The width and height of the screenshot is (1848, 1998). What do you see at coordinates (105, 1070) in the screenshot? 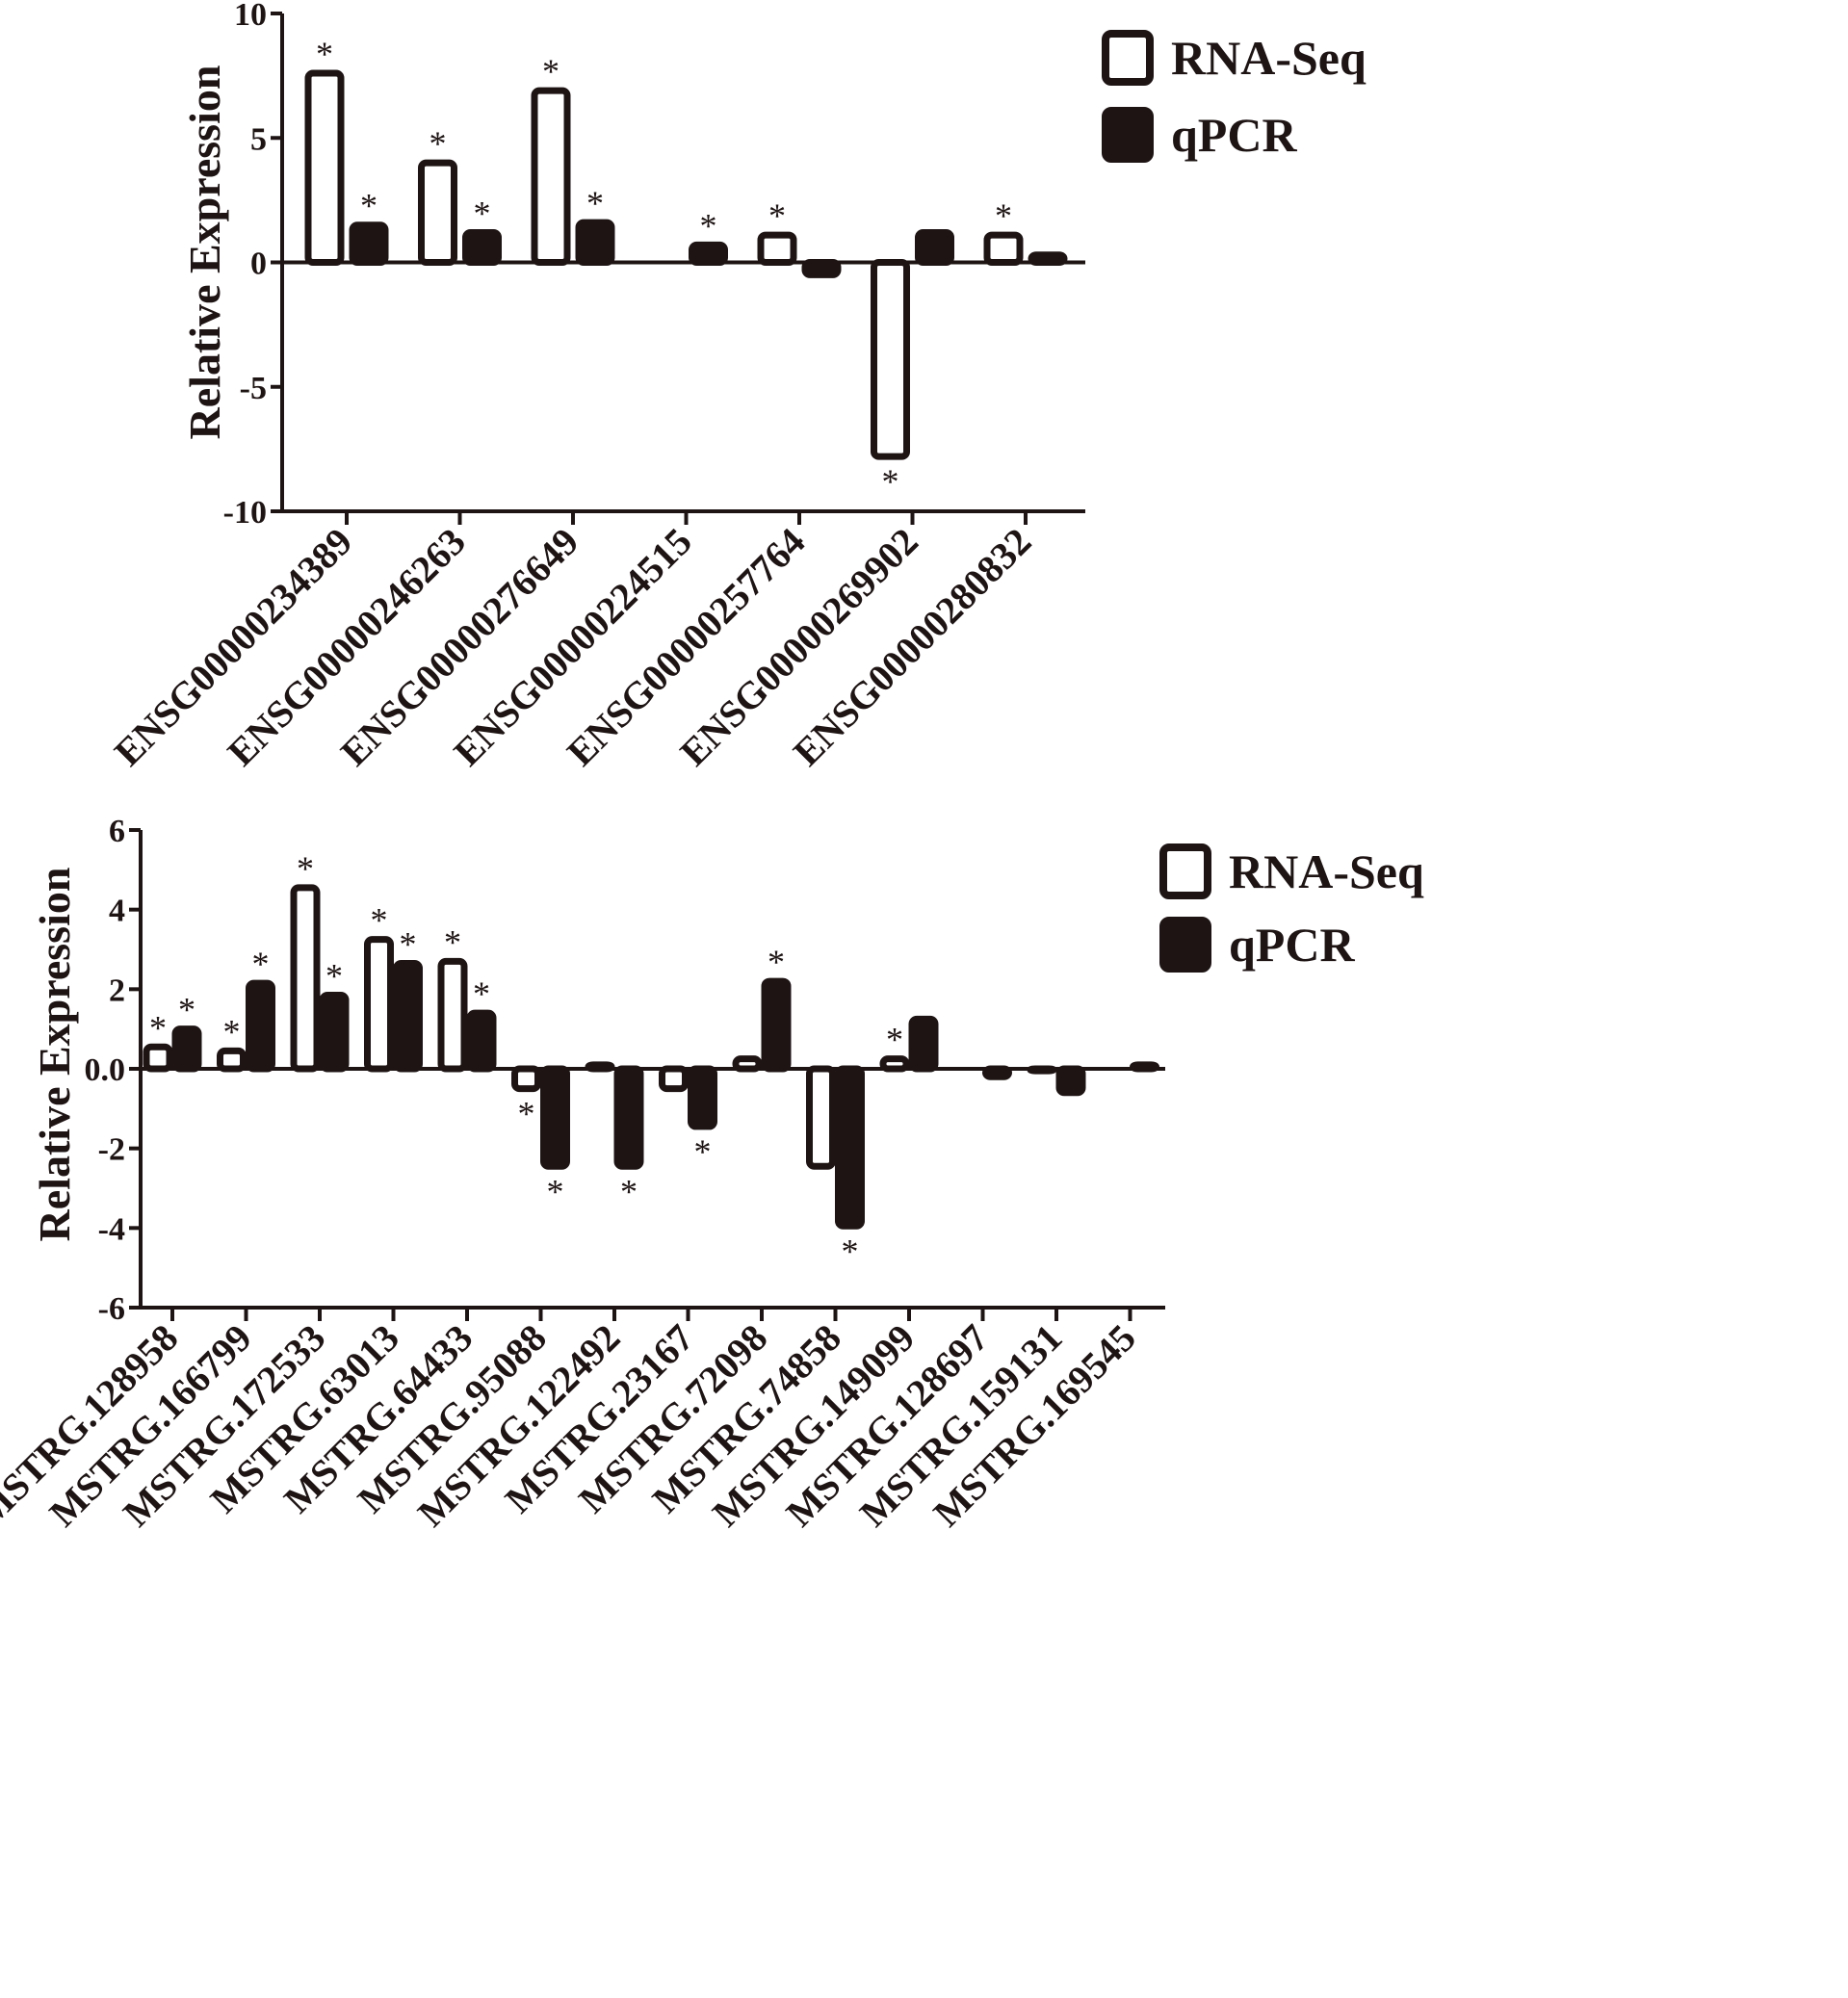
I see `y-tick-label: 0.0` at bounding box center [105, 1070].